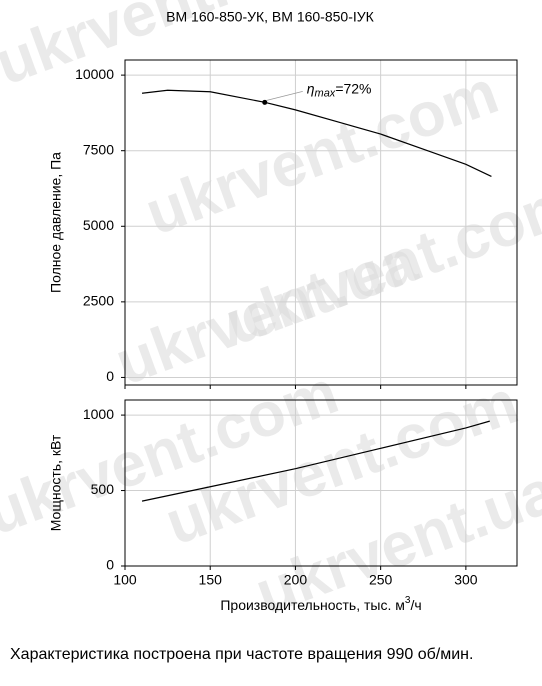 The width and height of the screenshot is (542, 686). Describe the element at coordinates (56, 222) in the screenshot. I see `y-axis-label: Полное давление, Па` at that location.